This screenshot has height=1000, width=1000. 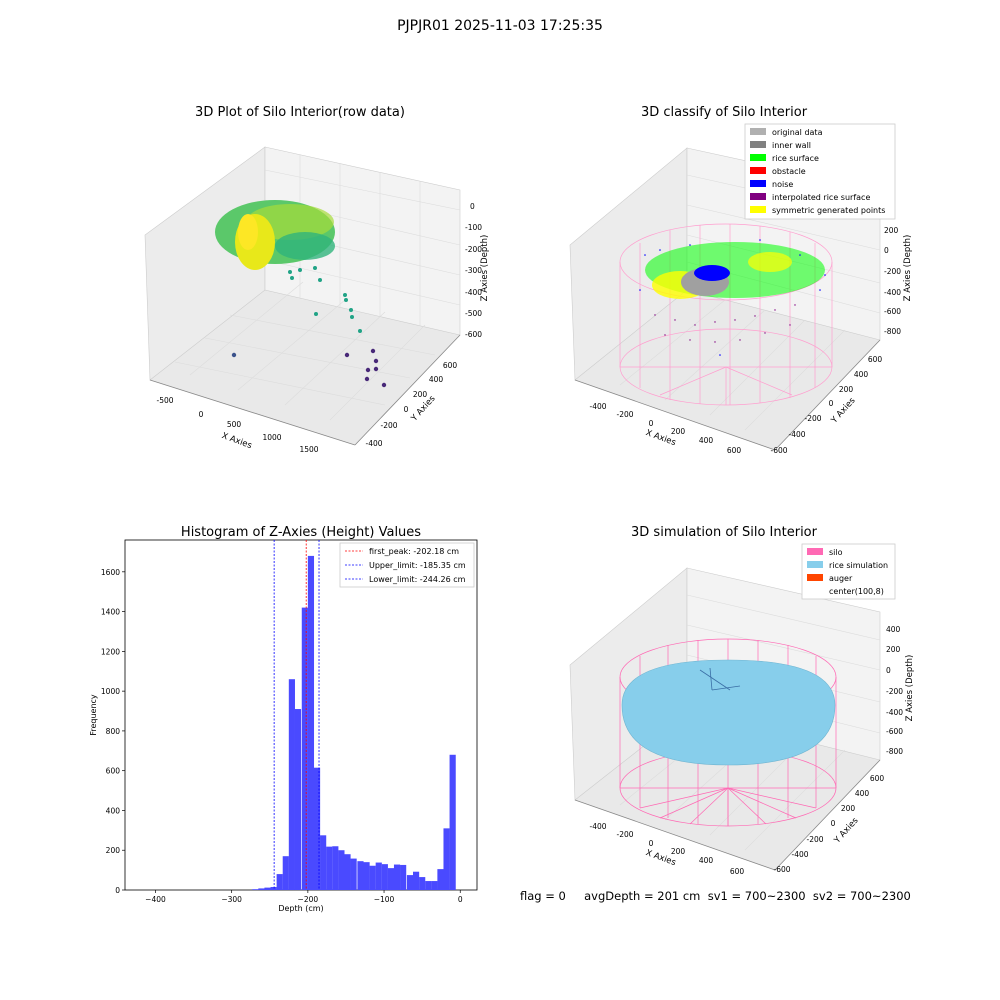 What do you see at coordinates (856, 591) in the screenshot?
I see `legend-label-center: center(100,8)` at bounding box center [856, 591].